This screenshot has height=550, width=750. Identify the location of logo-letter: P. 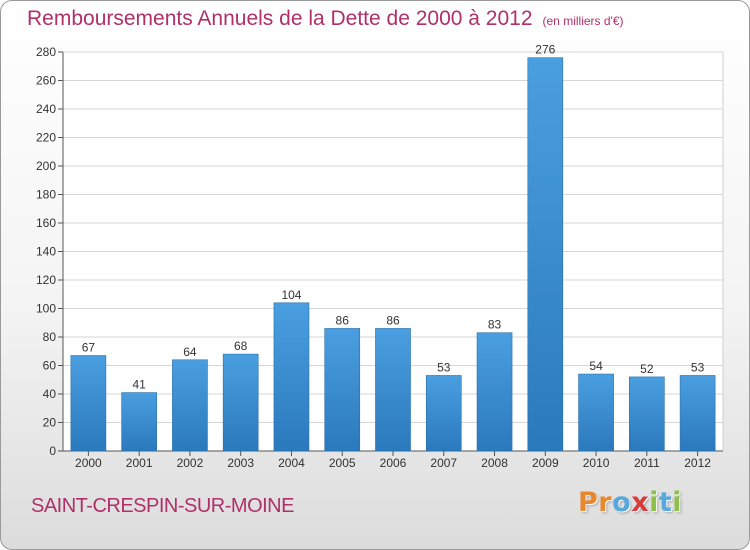
(588, 502).